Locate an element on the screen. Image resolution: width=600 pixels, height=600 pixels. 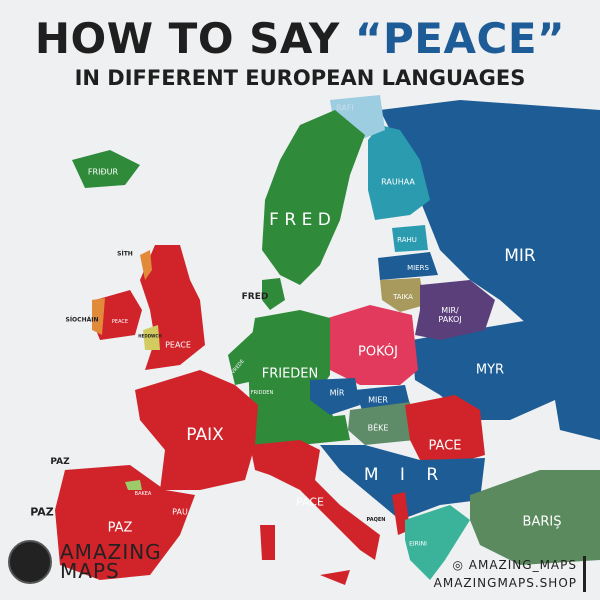
region-hungary is located at coordinates (381, 423).